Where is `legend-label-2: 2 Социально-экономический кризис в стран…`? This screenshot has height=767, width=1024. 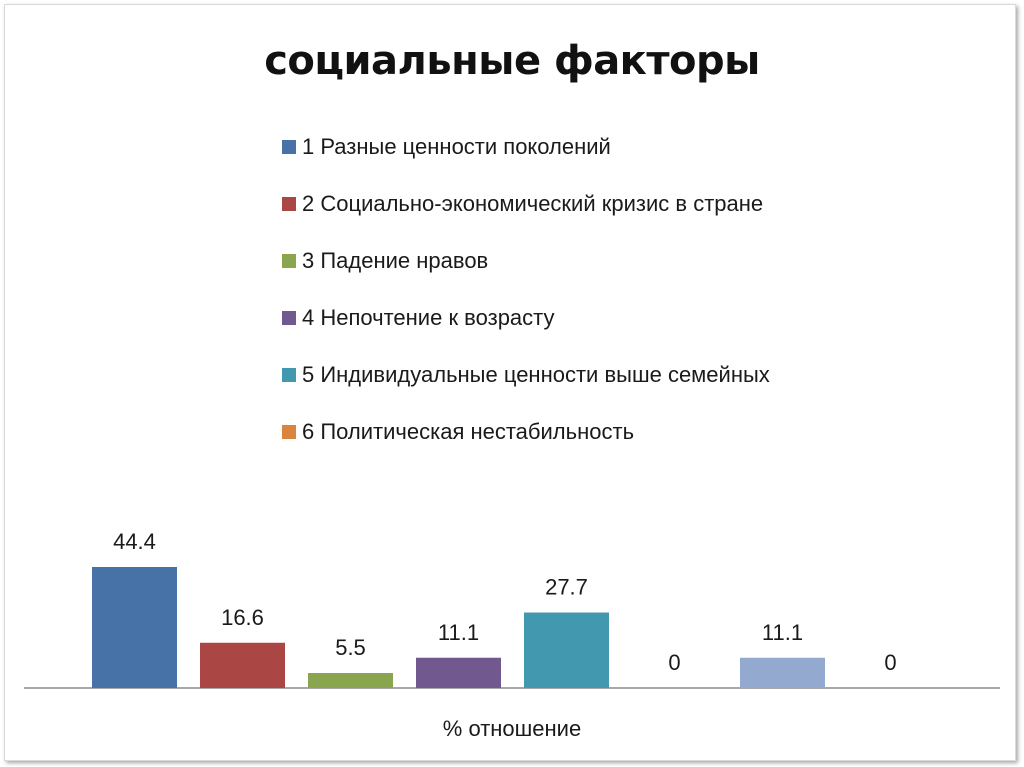
legend-label-2: 2 Социально-экономический кризис в стран… is located at coordinates (533, 203).